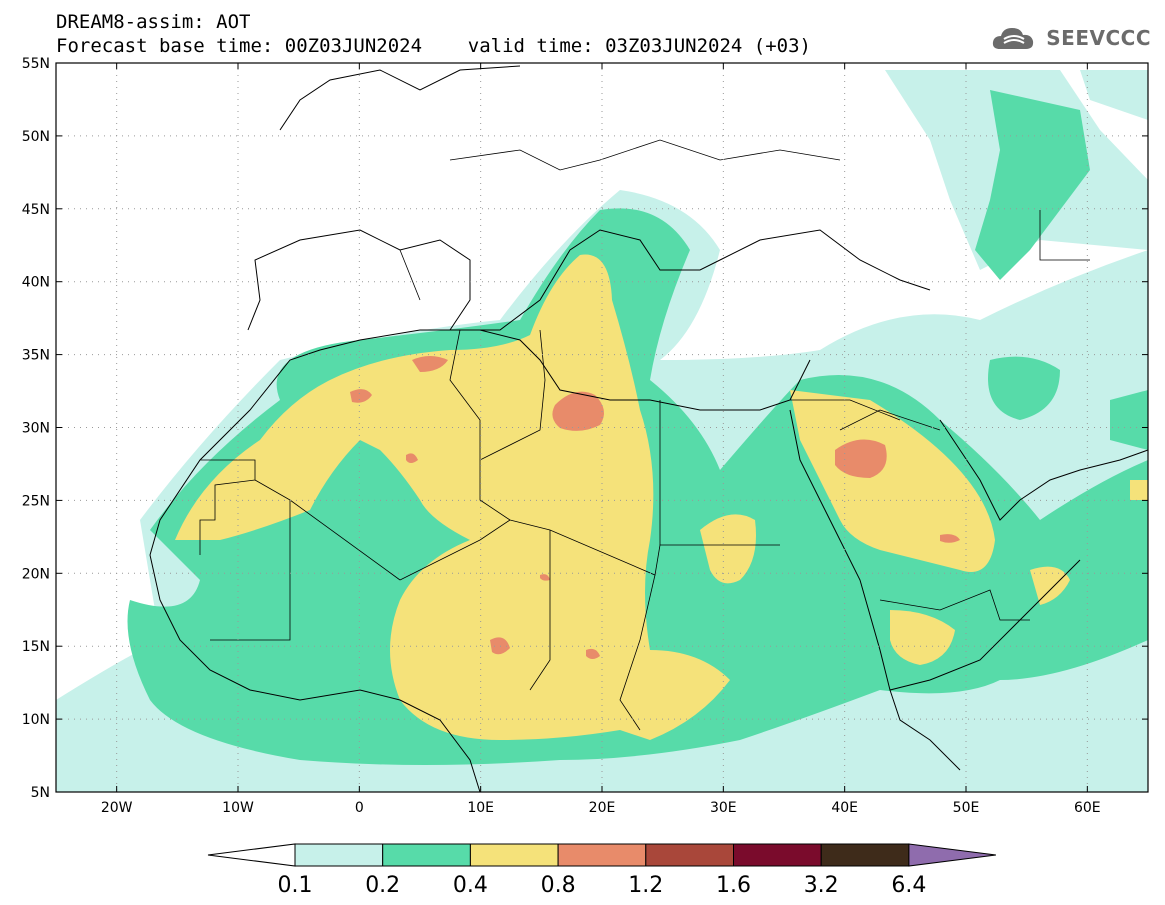 The width and height of the screenshot is (1165, 905). What do you see at coordinates (36, 574) in the screenshot?
I see `lat-tick-label: 20N` at bounding box center [36, 574].